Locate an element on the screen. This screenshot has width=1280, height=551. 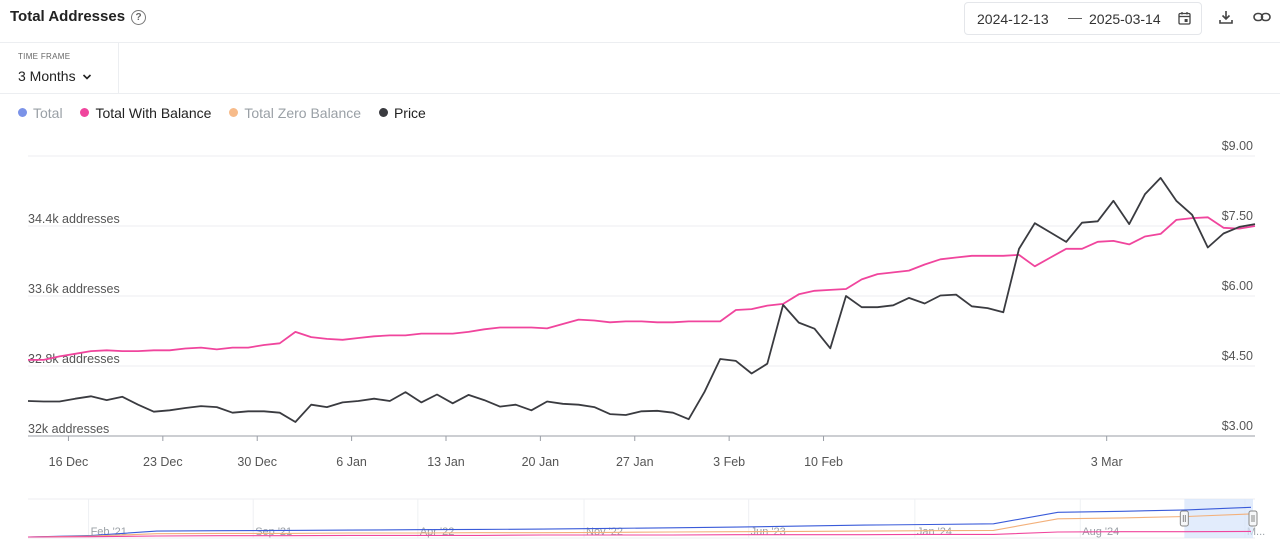
x-tick-label: 13 Jan is located at coordinates (446, 462).